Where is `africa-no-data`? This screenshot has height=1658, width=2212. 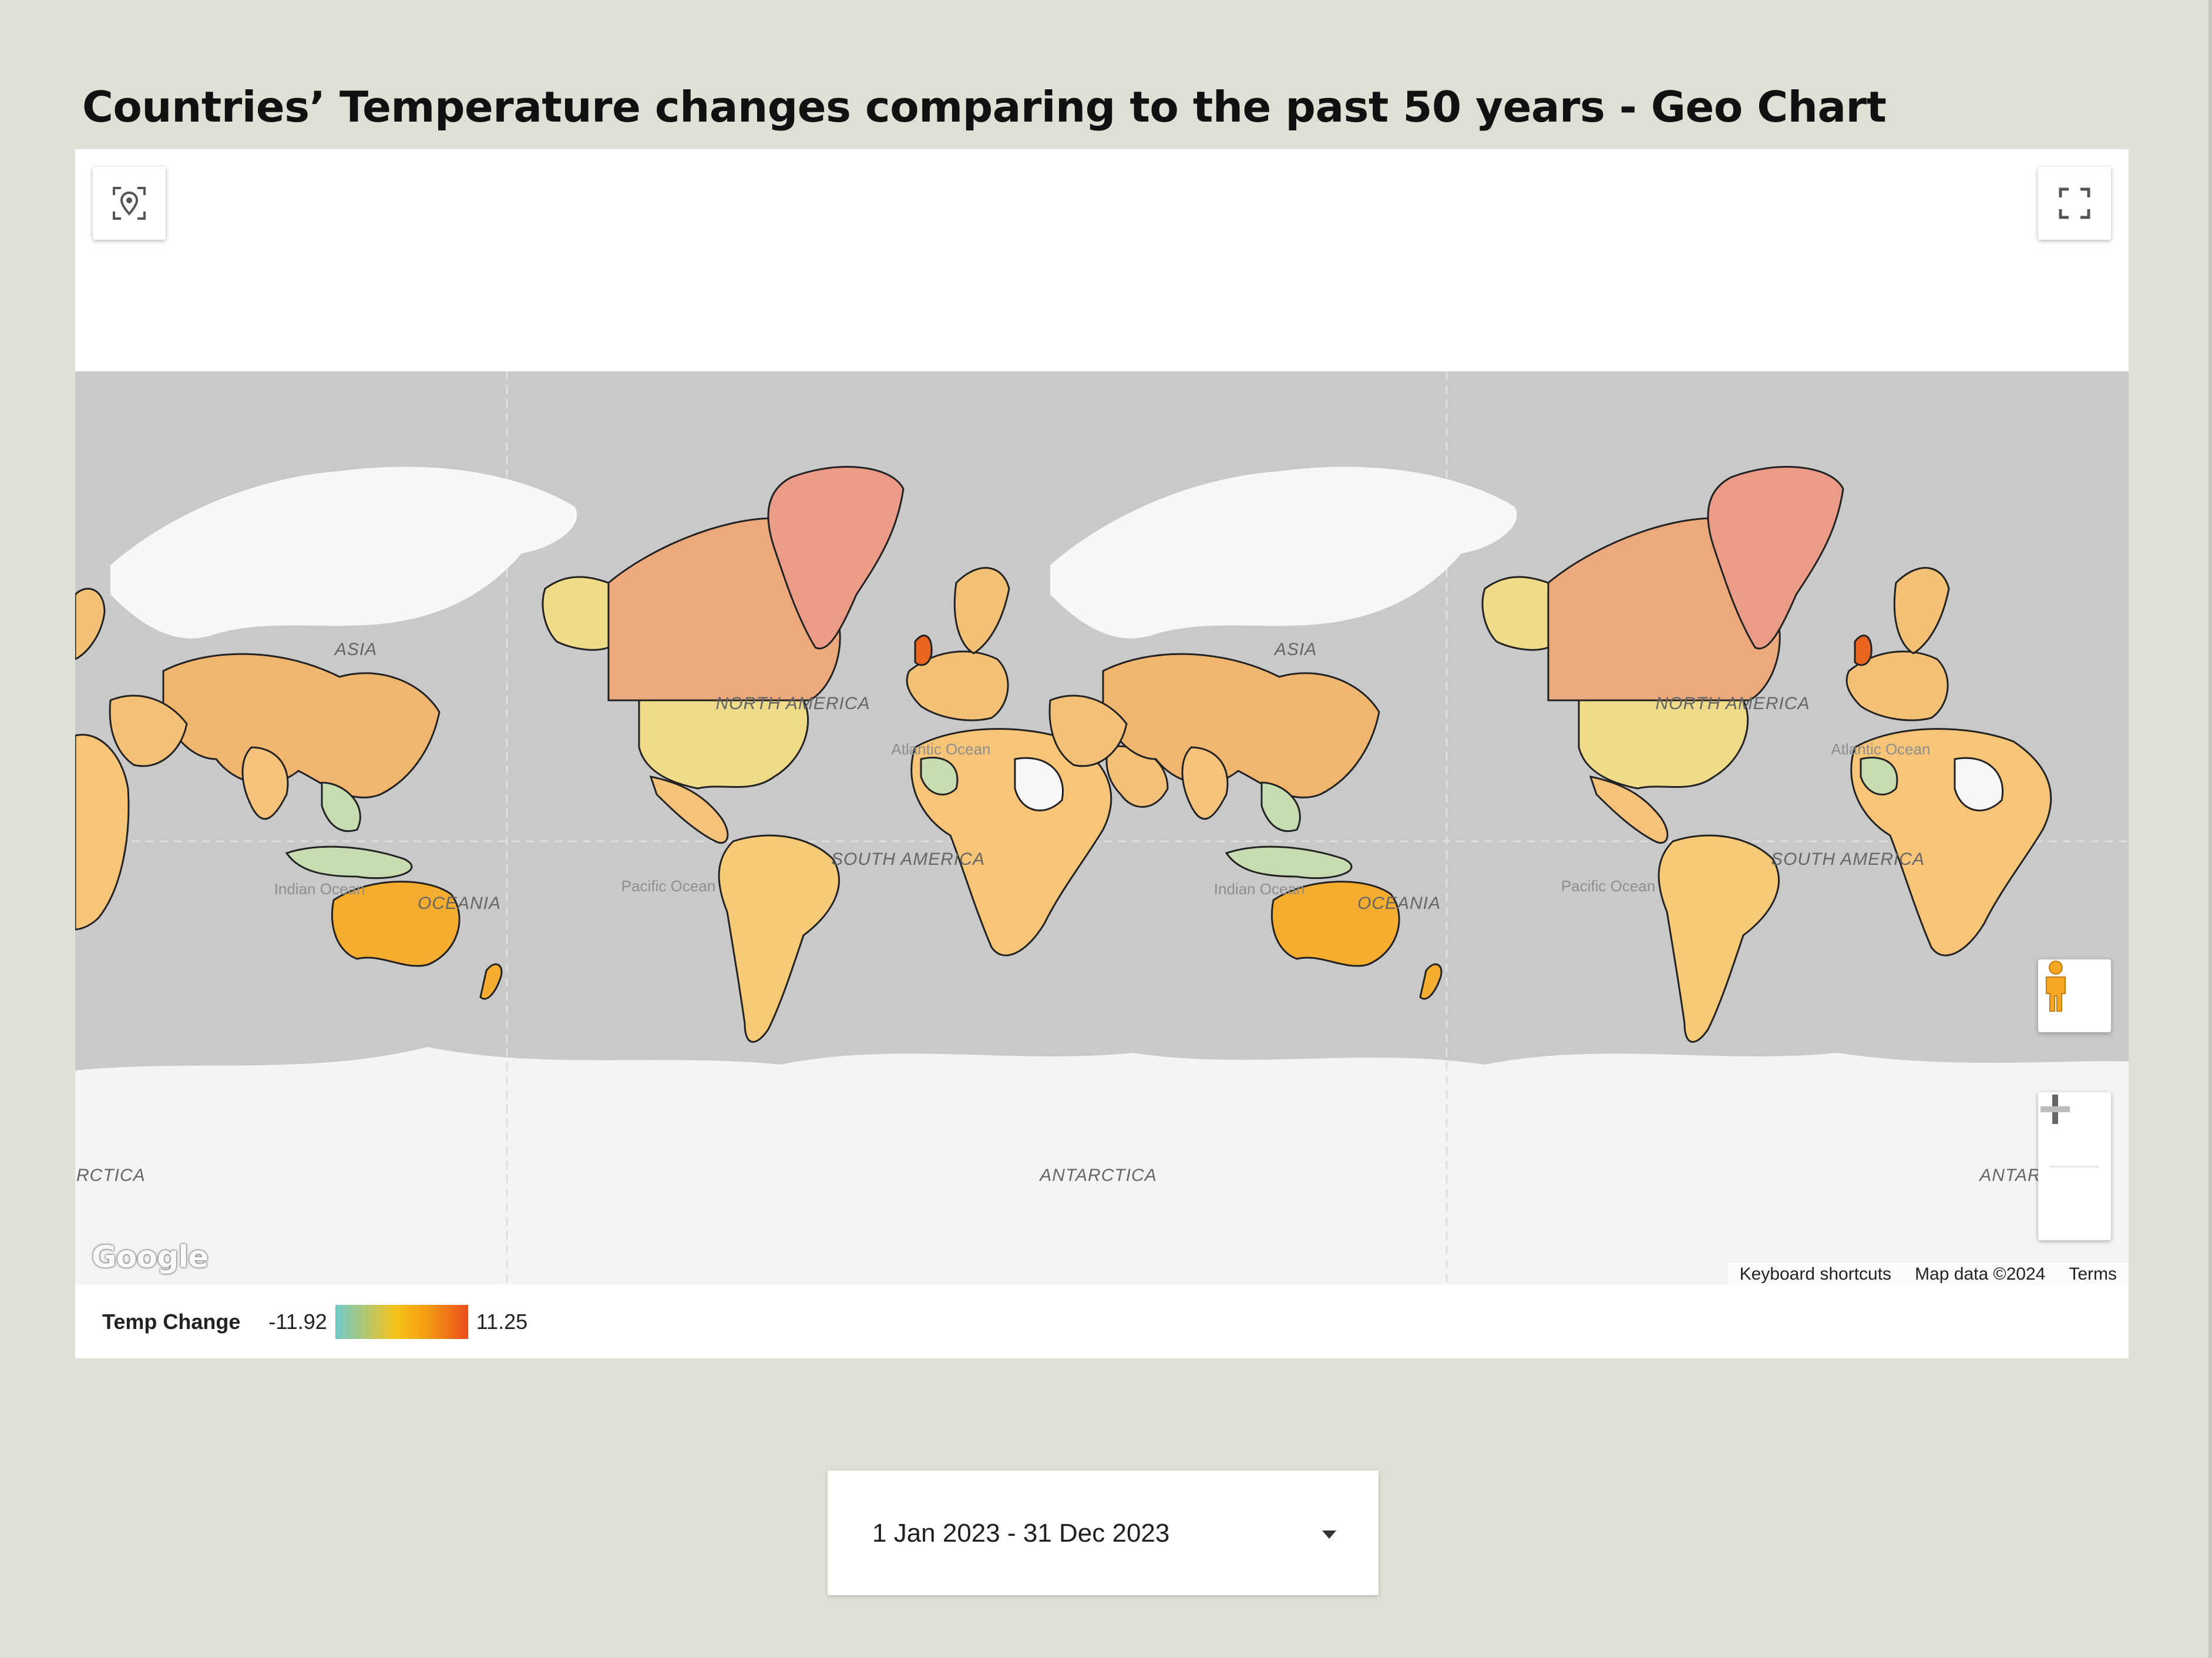 africa-no-data is located at coordinates (1039, 784).